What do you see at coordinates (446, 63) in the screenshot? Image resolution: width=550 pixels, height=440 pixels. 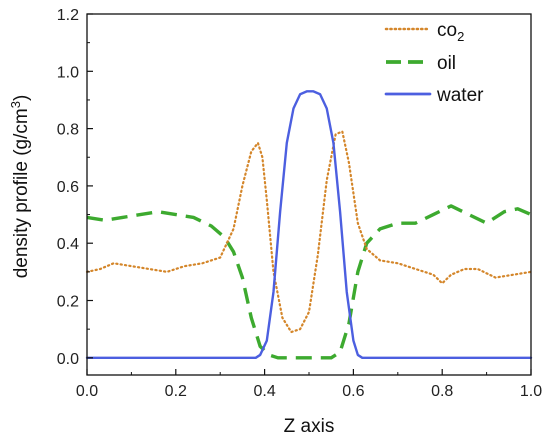 I see `legend-label-oil: oil` at bounding box center [446, 63].